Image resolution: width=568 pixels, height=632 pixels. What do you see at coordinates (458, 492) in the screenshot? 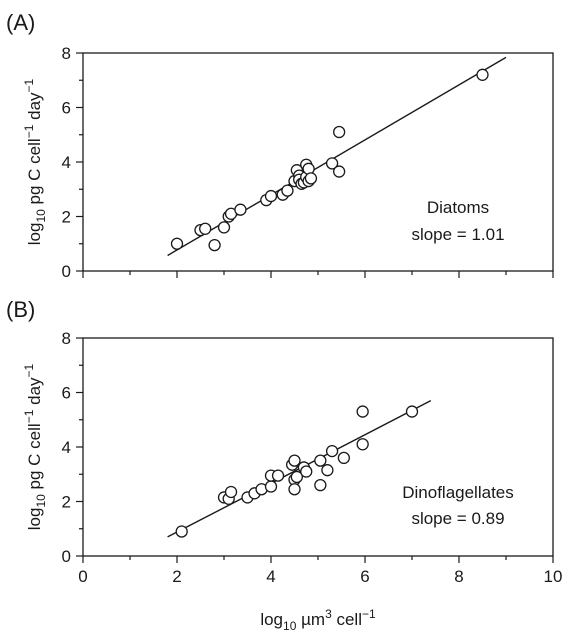
I see `panel-b-annotation-line1: Dinoflagellates` at bounding box center [458, 492].